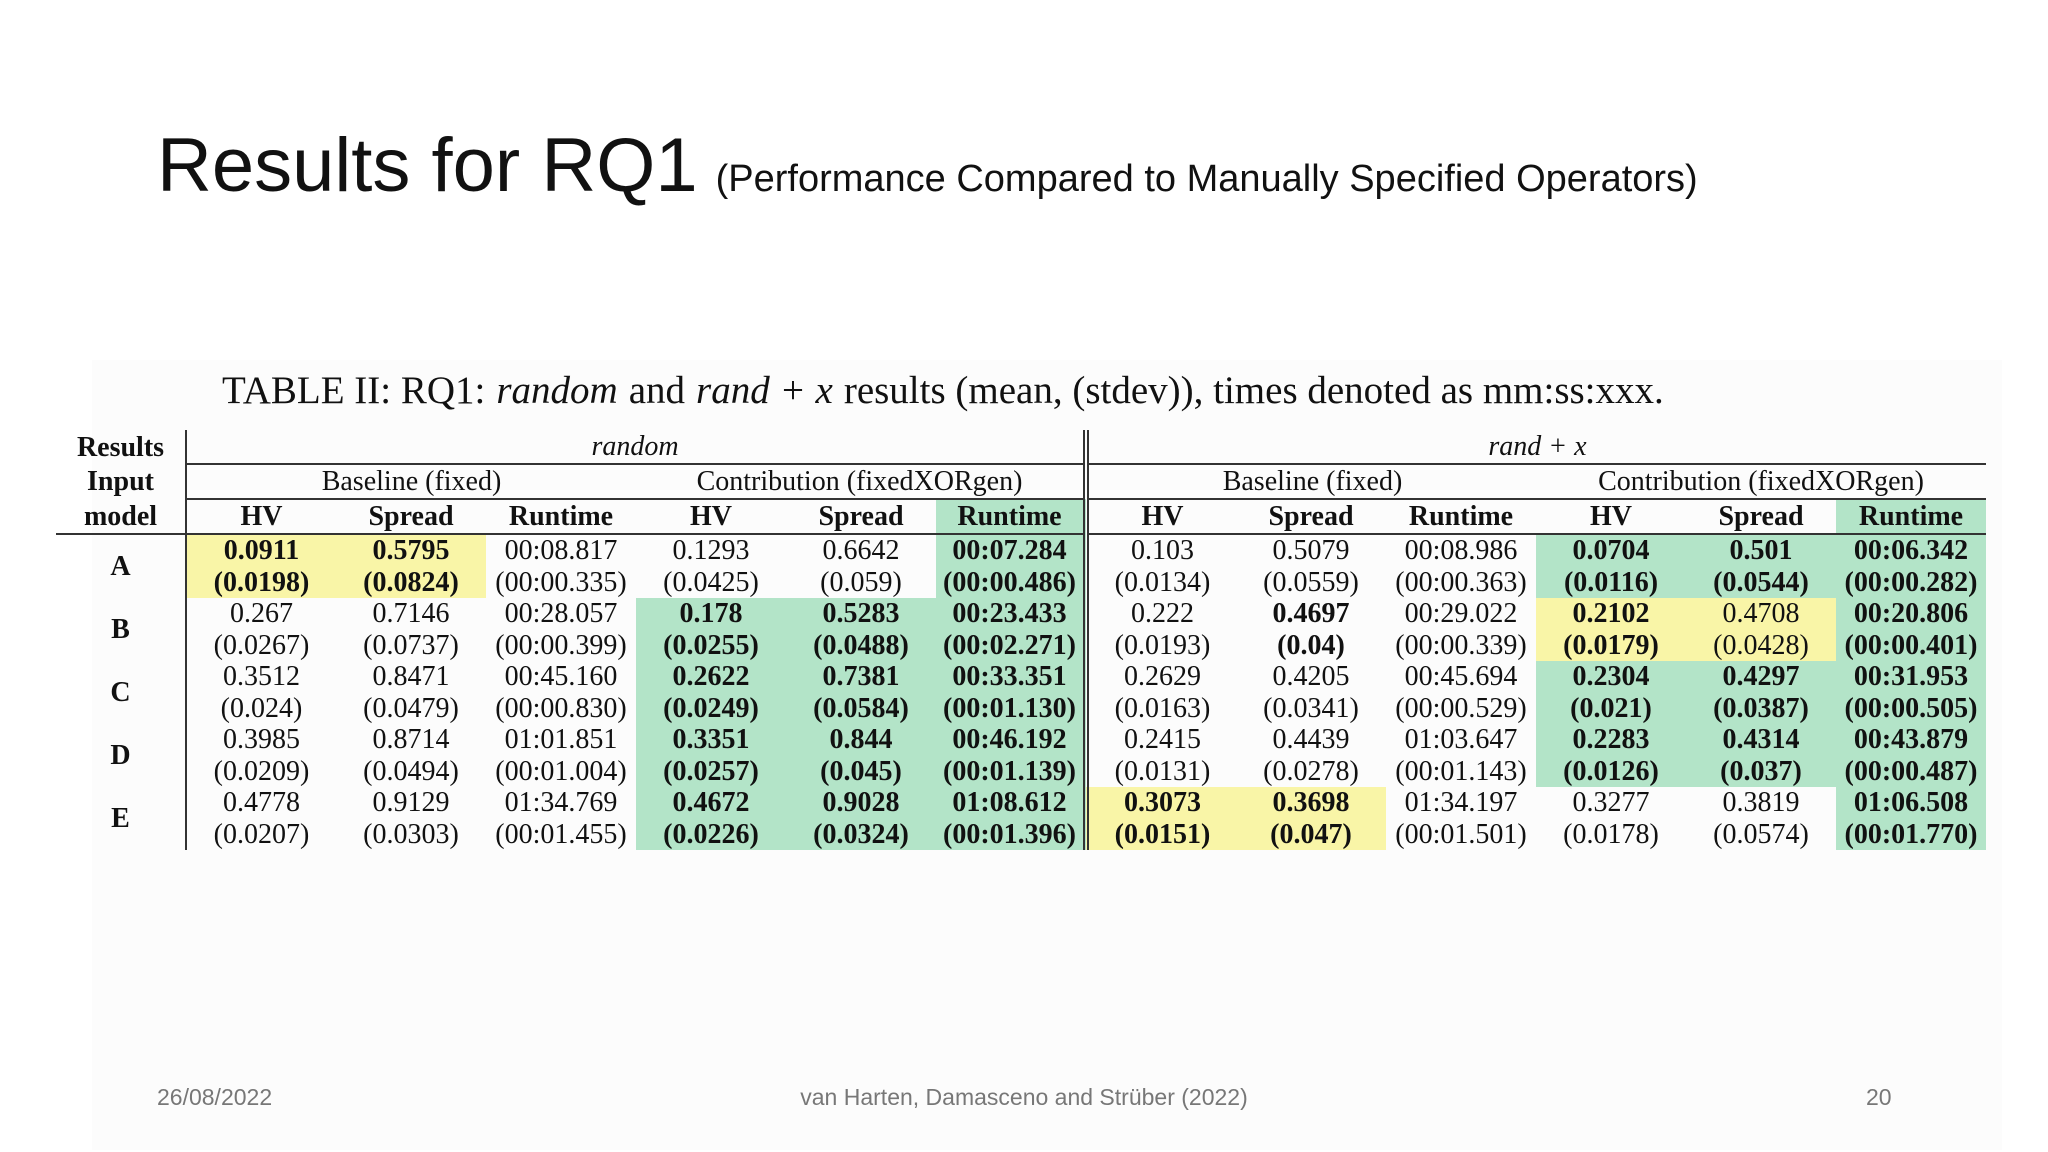 The image size is (2048, 1152). What do you see at coordinates (121, 692) in the screenshot?
I see `row-label: C` at bounding box center [121, 692].